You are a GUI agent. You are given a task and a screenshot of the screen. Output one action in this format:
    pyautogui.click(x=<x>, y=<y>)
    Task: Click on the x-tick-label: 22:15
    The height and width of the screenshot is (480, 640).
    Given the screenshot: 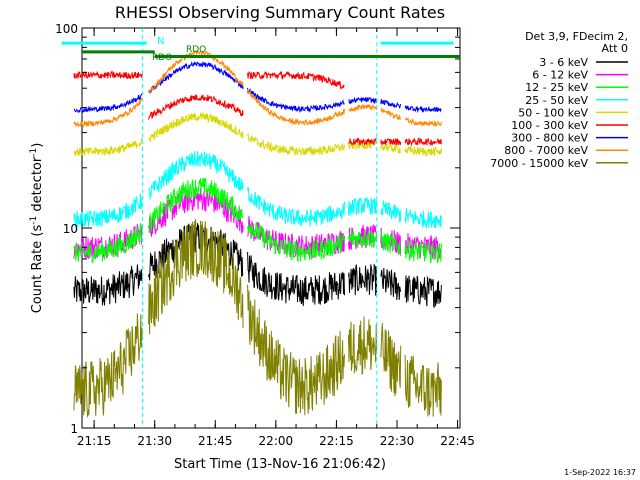 What is the action you would take?
    pyautogui.click(x=336, y=441)
    